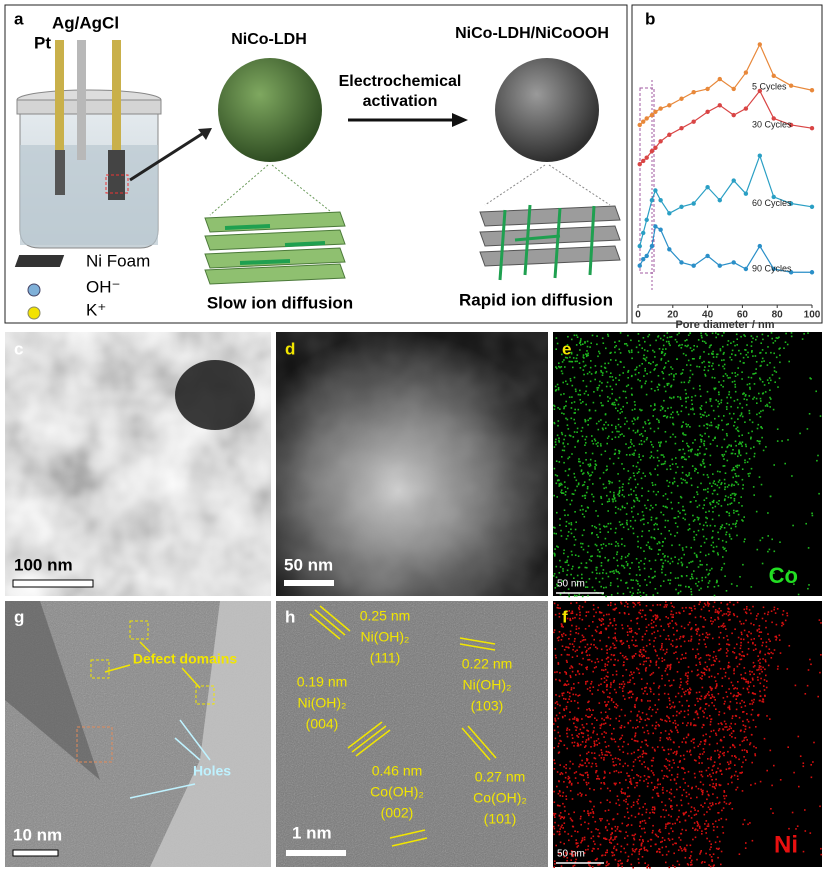 This screenshot has height=880, width=827. What do you see at coordinates (170, 759) in the screenshot?
I see `pointer` at bounding box center [170, 759].